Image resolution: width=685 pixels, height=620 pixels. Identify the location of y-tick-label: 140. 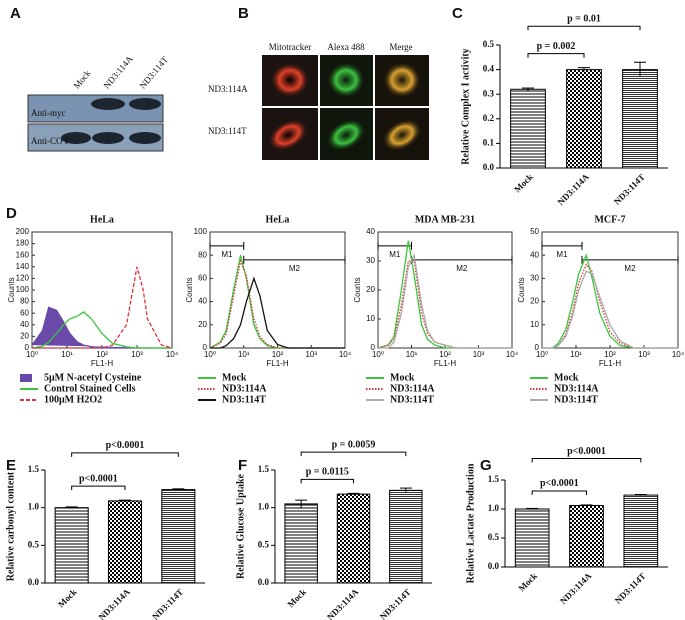
(23, 266).